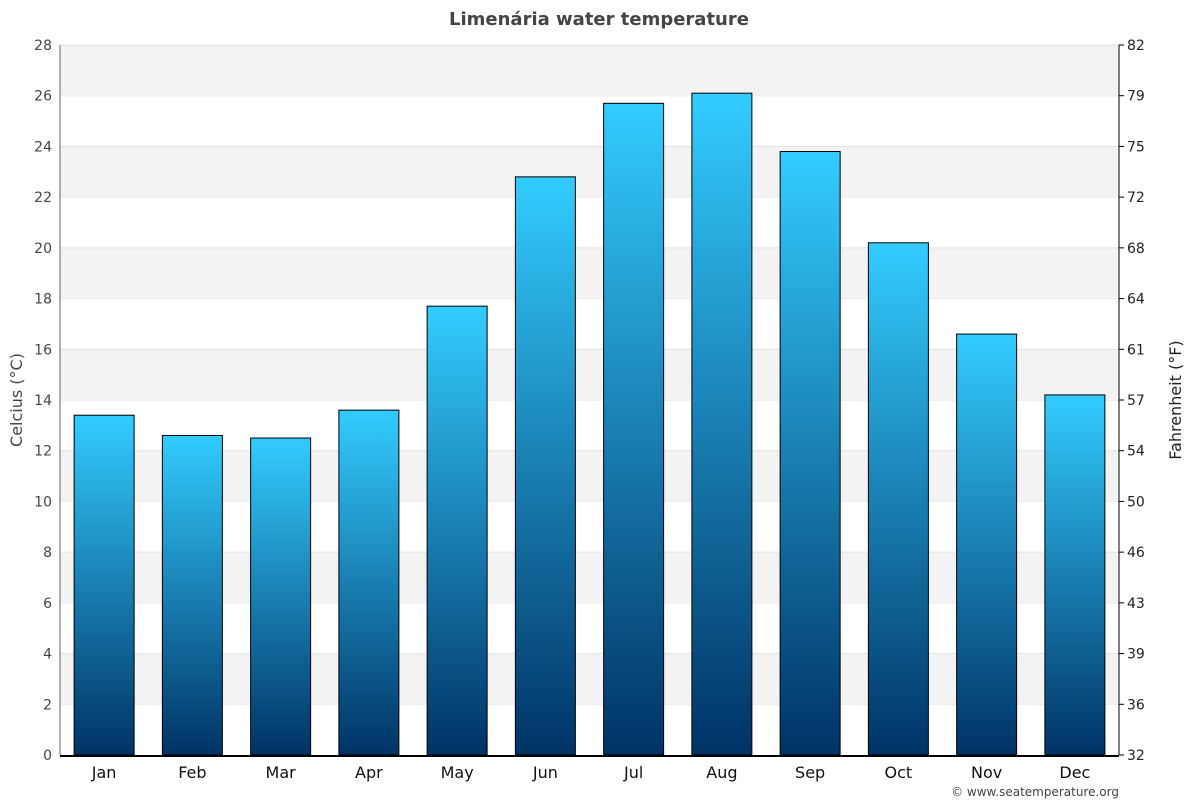 This screenshot has height=804, width=1200. I want to click on y2-tick-label: 43, so click(1136, 604).